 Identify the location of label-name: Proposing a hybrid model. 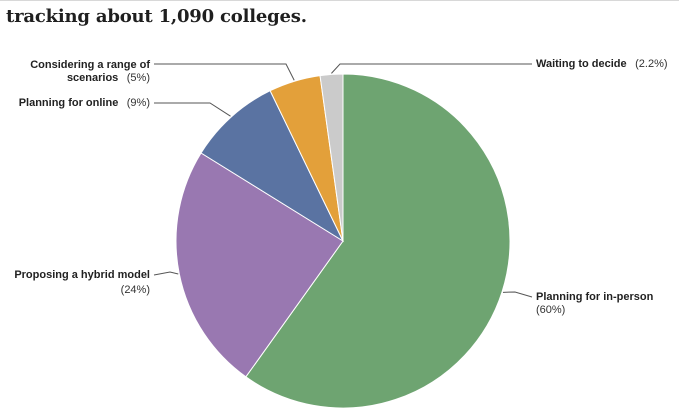
(82, 275).